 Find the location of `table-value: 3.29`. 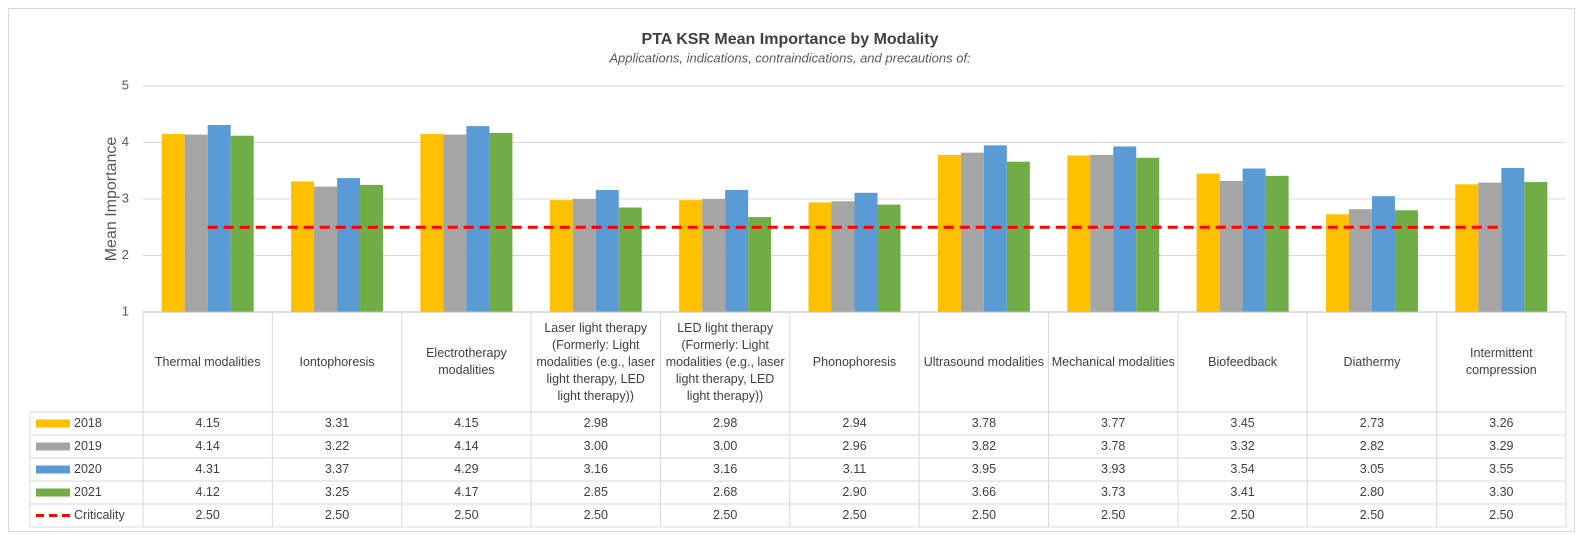

table-value: 3.29 is located at coordinates (1501, 446).